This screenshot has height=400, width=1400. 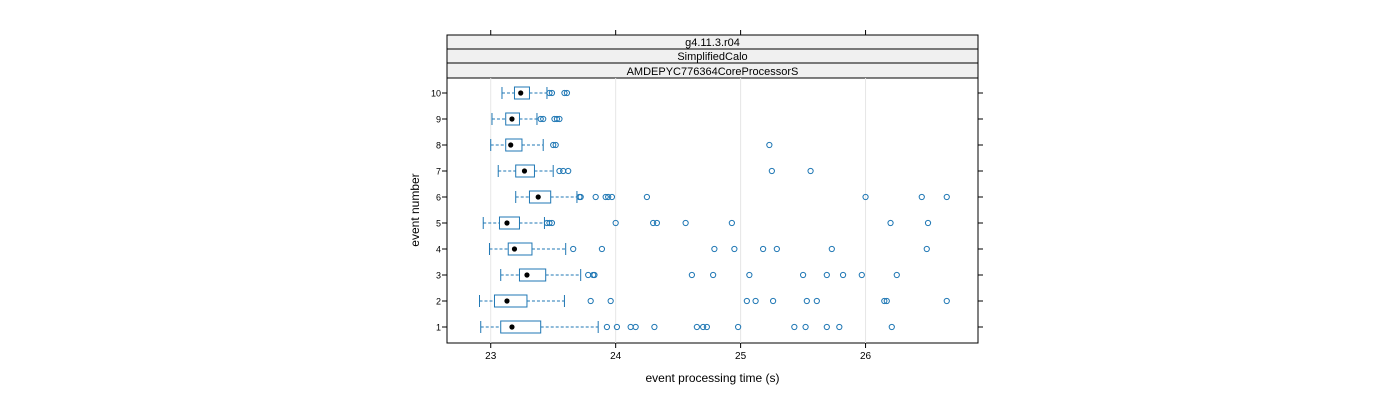 I want to click on strip-3-label: AMDEPYC776364CoreProcessorS, so click(x=713, y=72).